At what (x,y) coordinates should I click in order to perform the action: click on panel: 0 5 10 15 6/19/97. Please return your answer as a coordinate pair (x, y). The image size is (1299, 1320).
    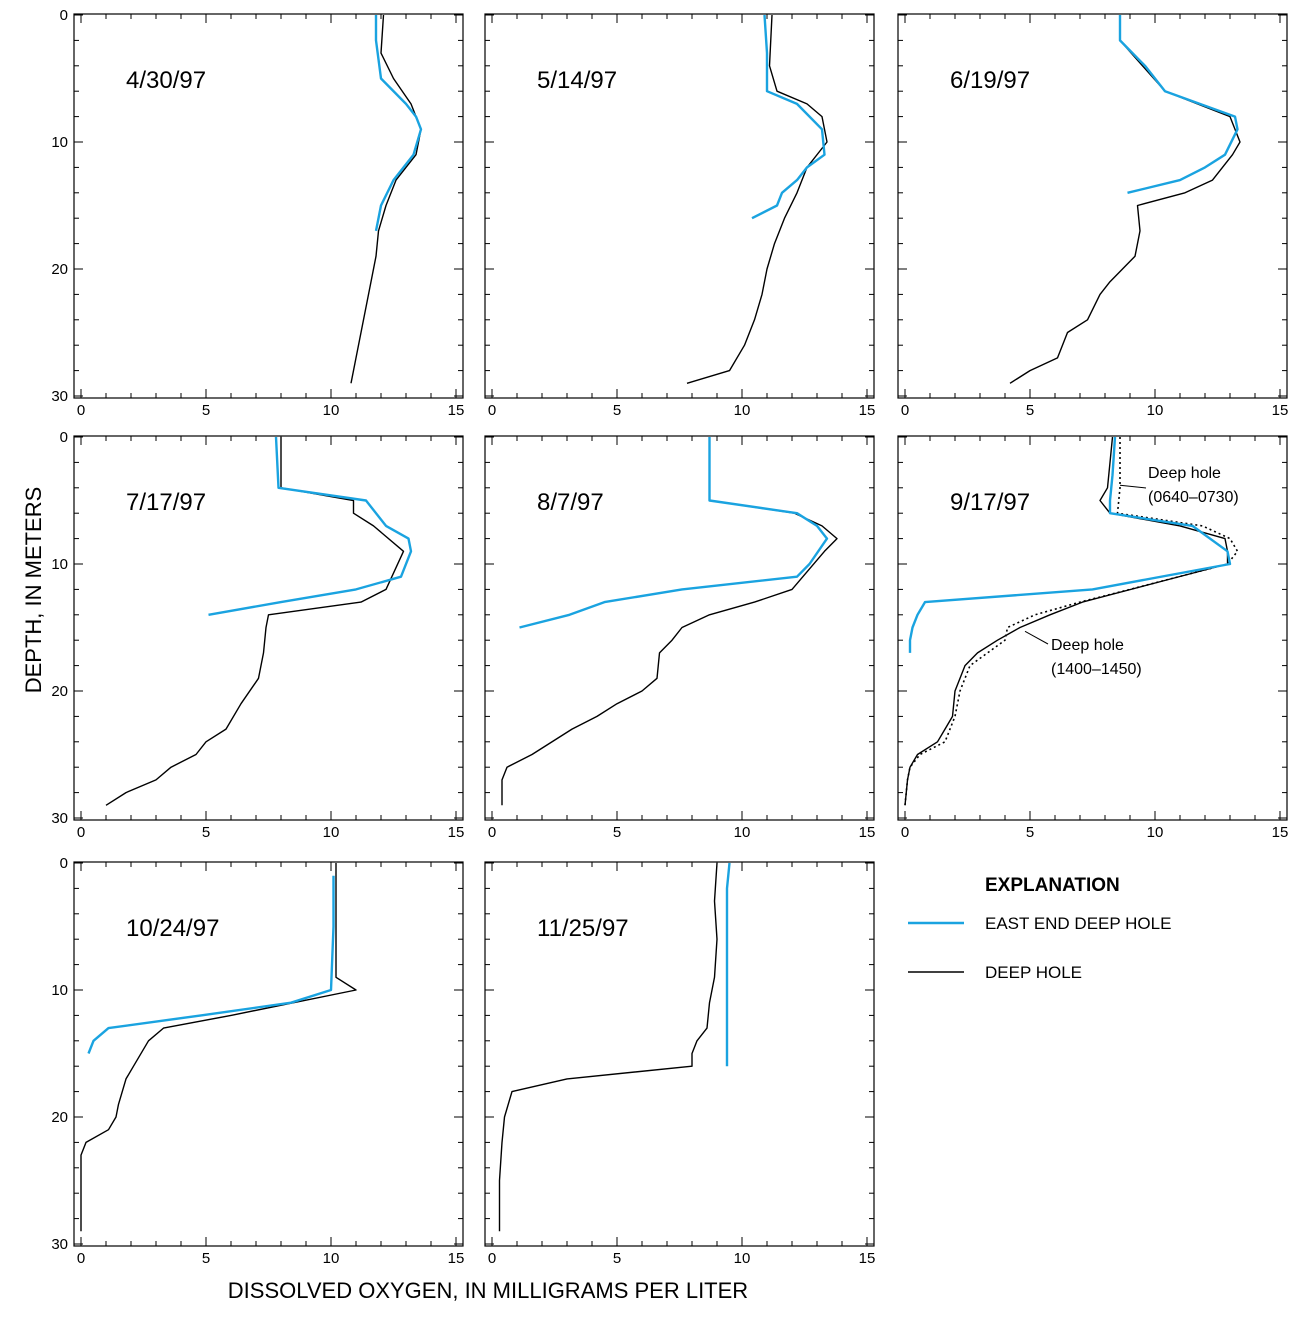
    Looking at the image, I should click on (1093, 216).